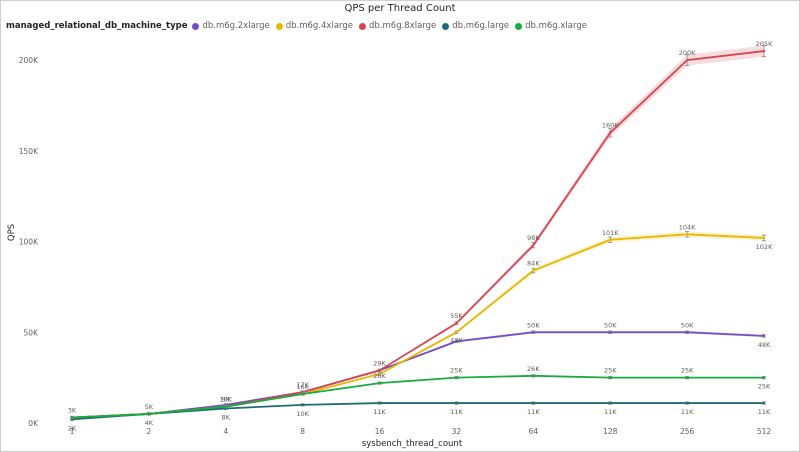 This screenshot has height=452, width=800. Describe the element at coordinates (764, 44) in the screenshot. I see `data-label: 205K` at that location.